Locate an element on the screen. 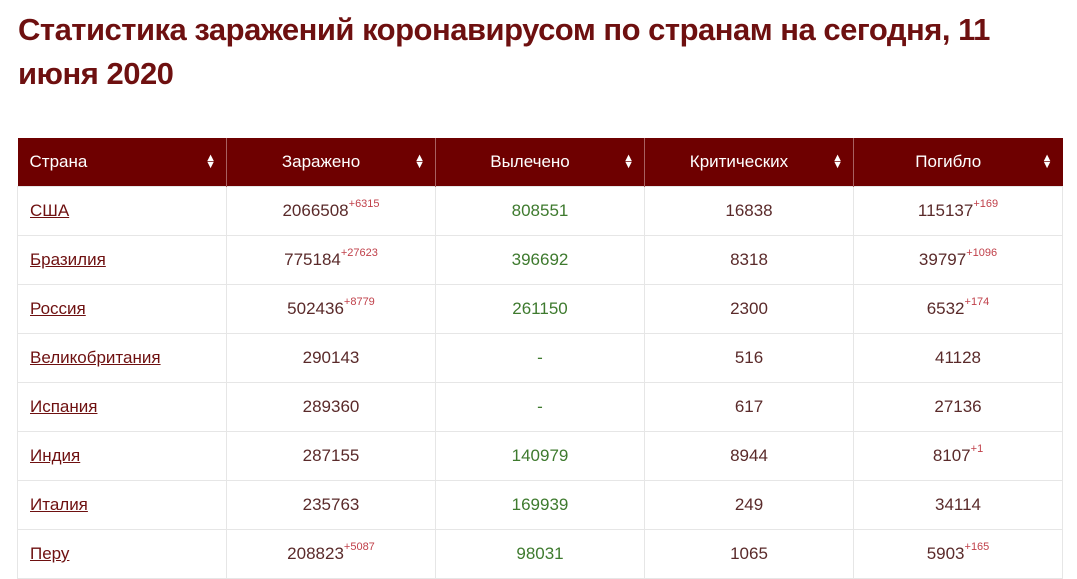  cell-country: Бразилия is located at coordinates (122, 260).